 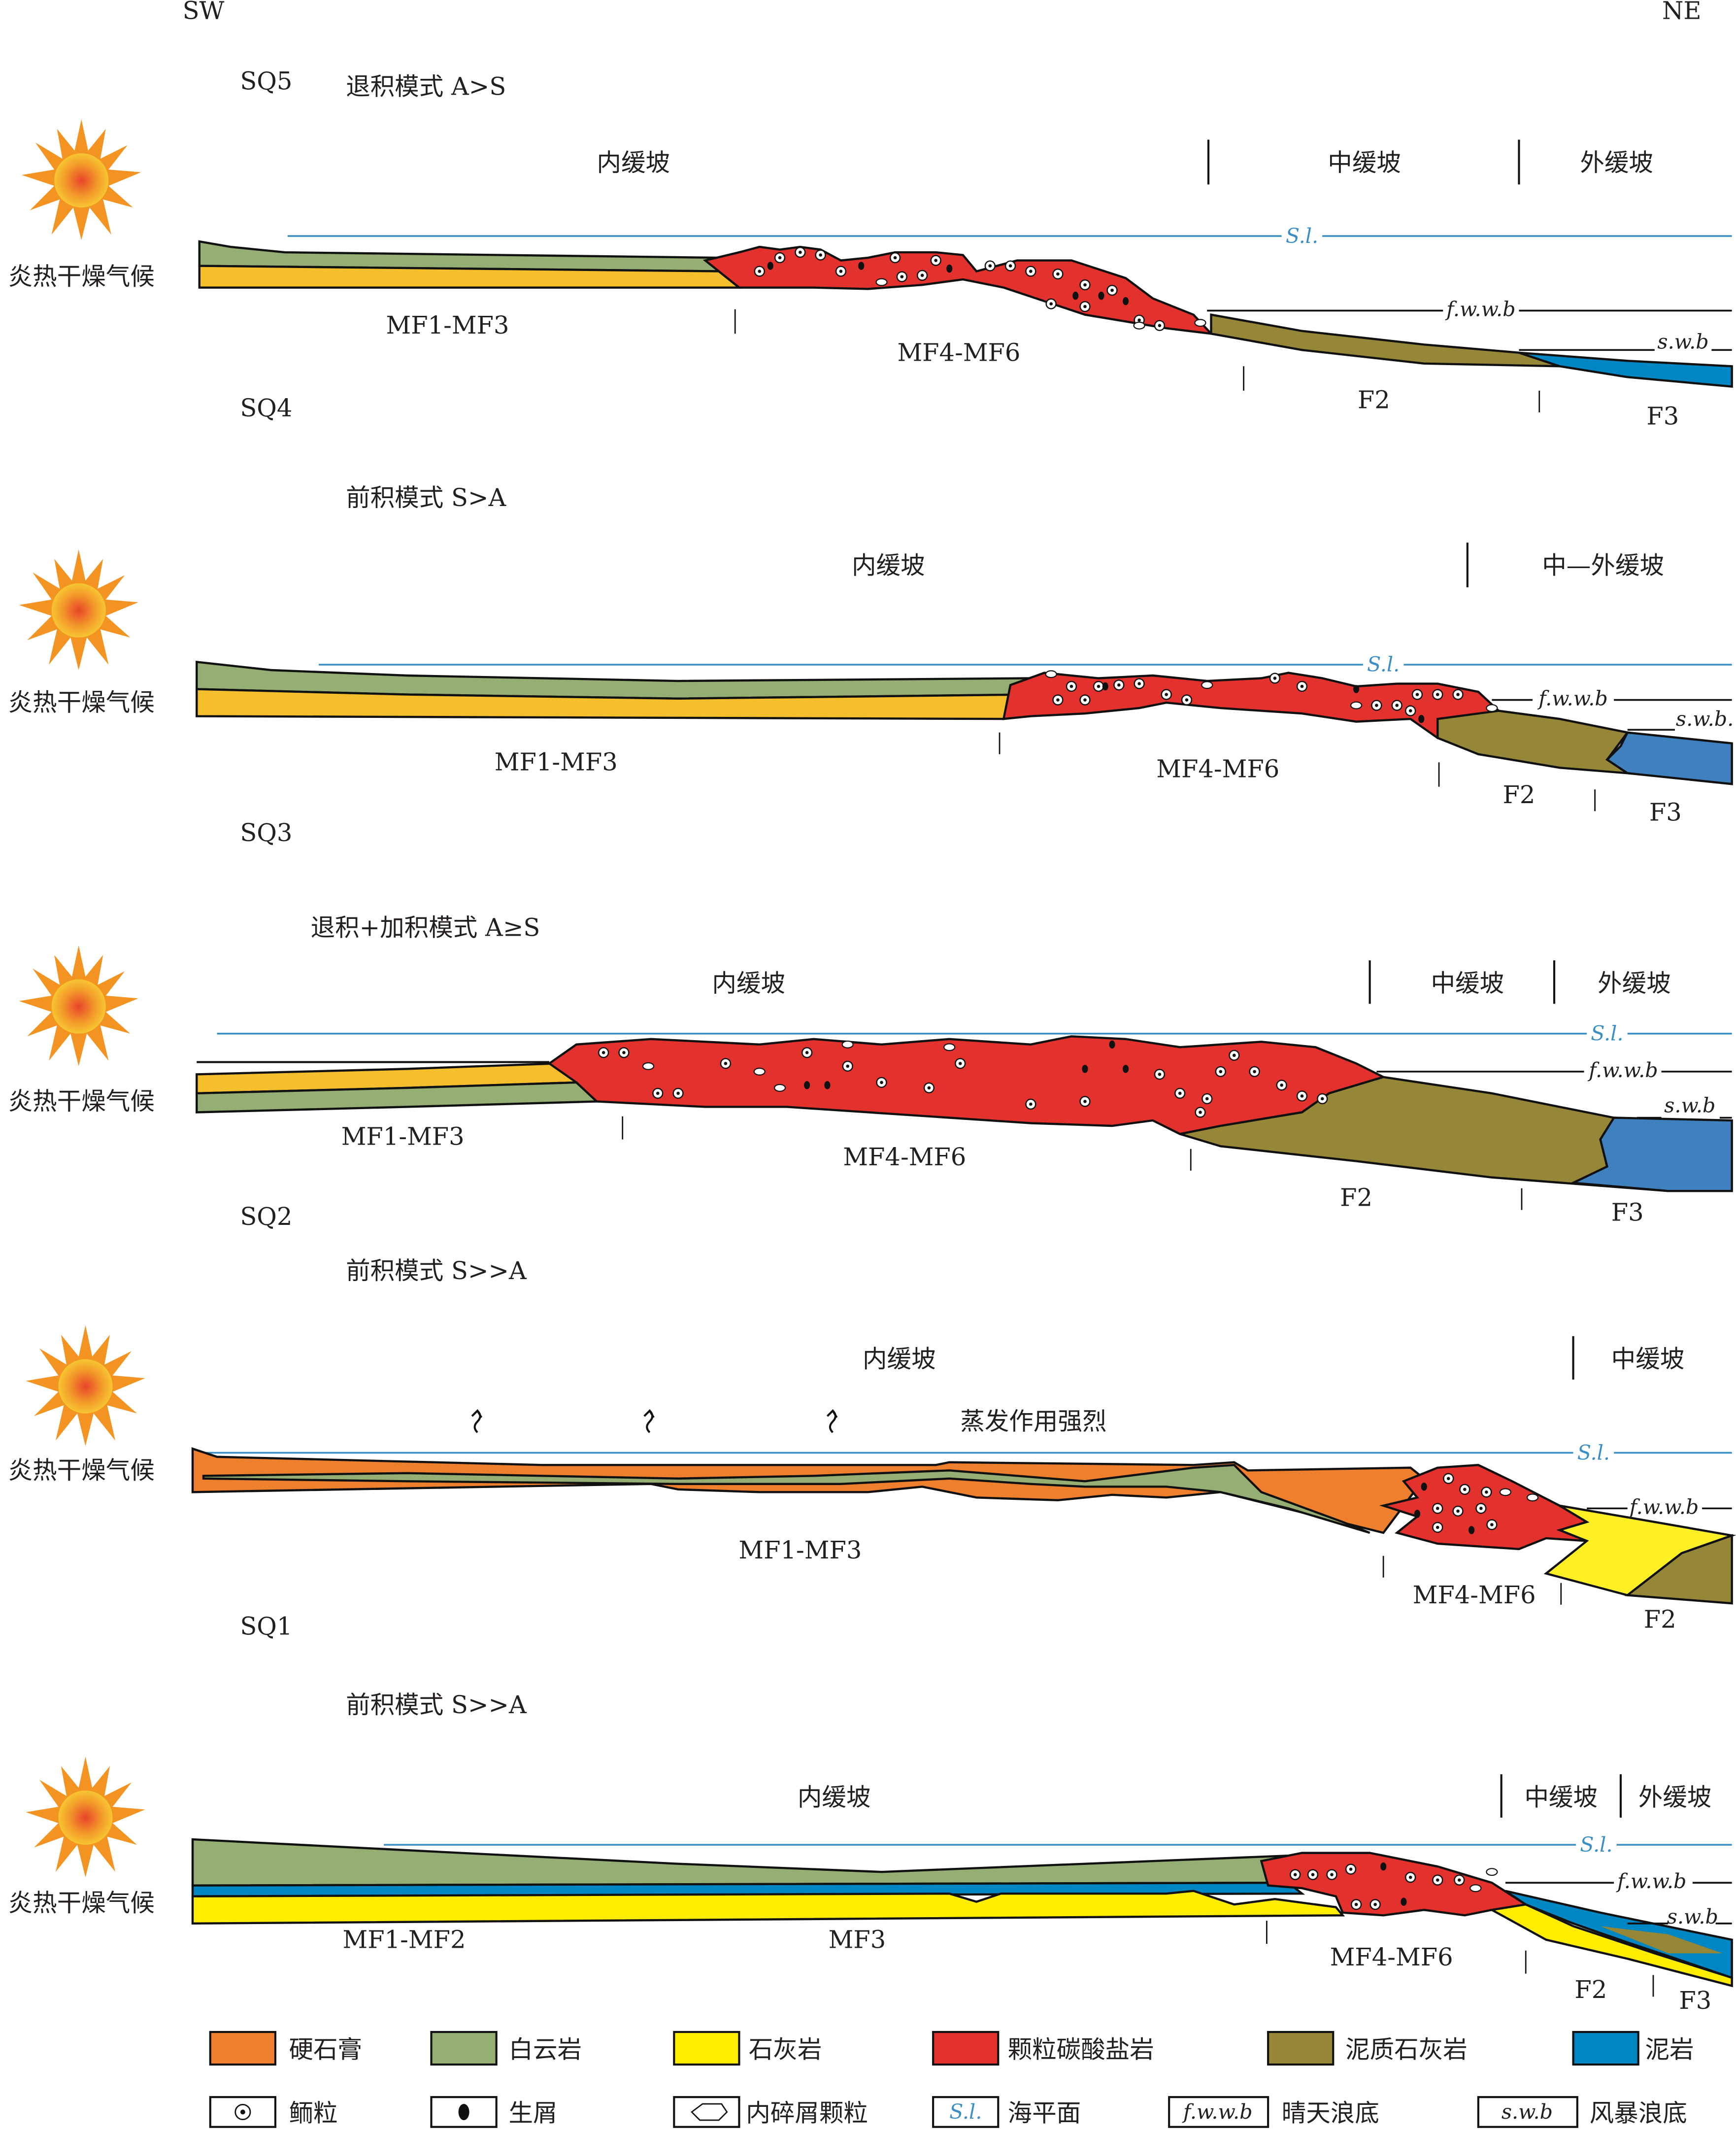 What do you see at coordinates (266, 408) in the screenshot?
I see `sequence-label: SQ4` at bounding box center [266, 408].